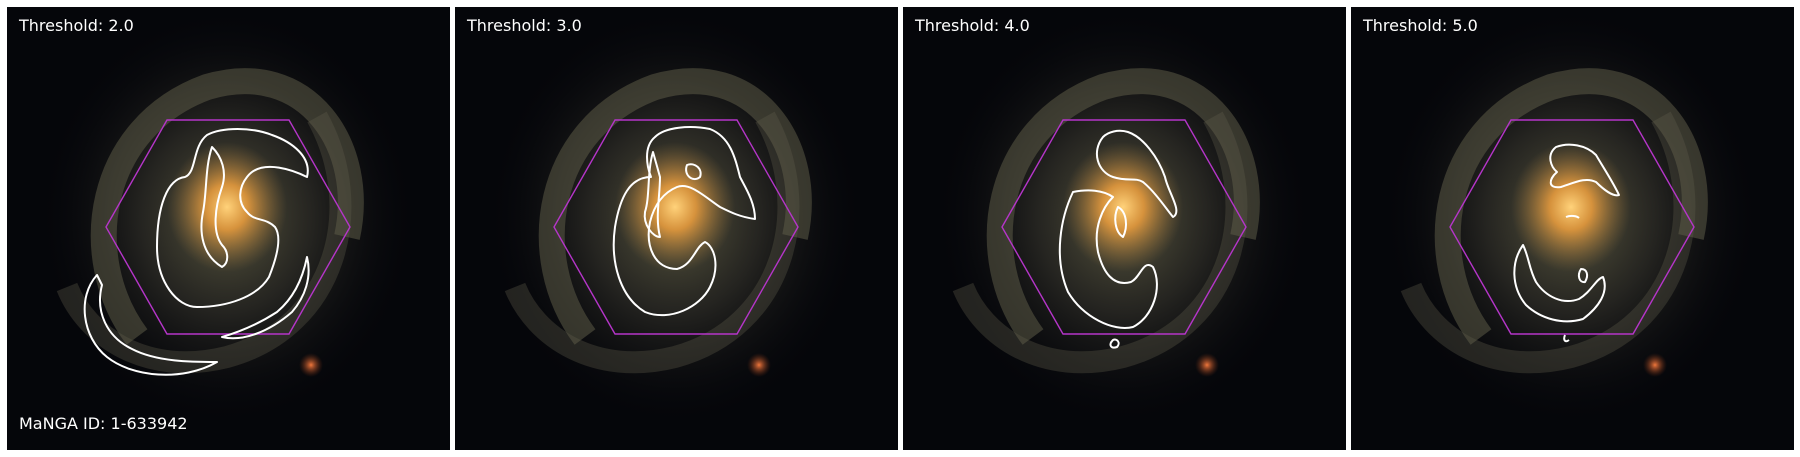 The height and width of the screenshot is (457, 1800). I want to click on manga-id-label: MaNGA ID: 1-633942, so click(103, 423).